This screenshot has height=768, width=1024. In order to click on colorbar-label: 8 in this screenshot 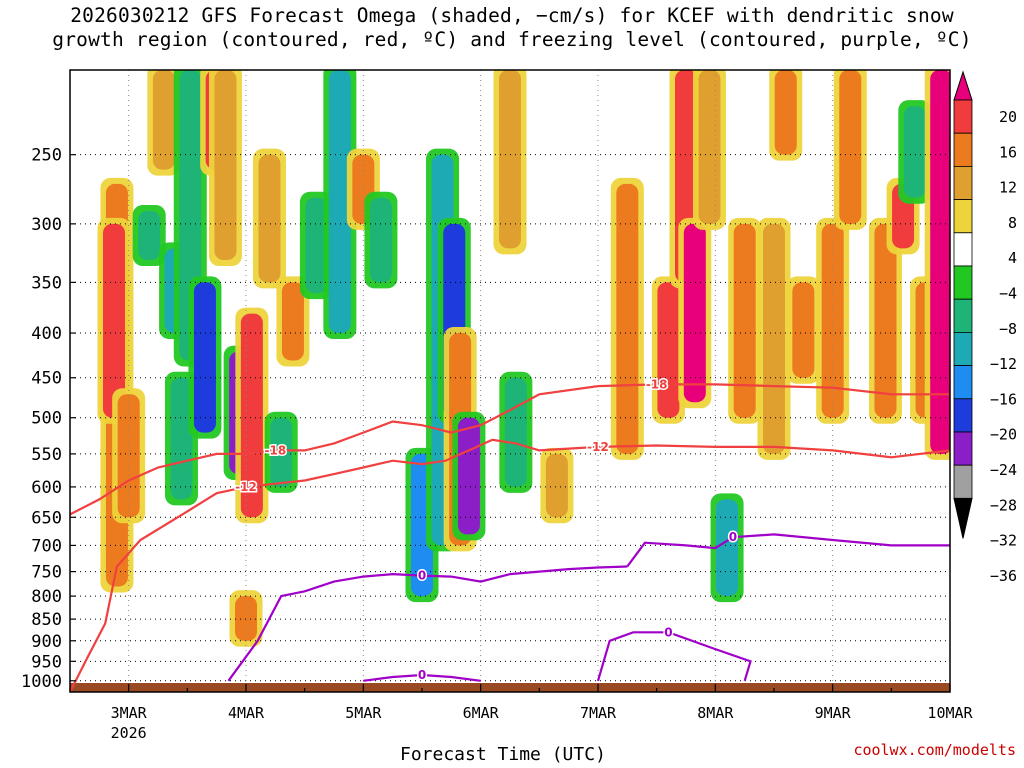, I will do `click(1012, 223)`.